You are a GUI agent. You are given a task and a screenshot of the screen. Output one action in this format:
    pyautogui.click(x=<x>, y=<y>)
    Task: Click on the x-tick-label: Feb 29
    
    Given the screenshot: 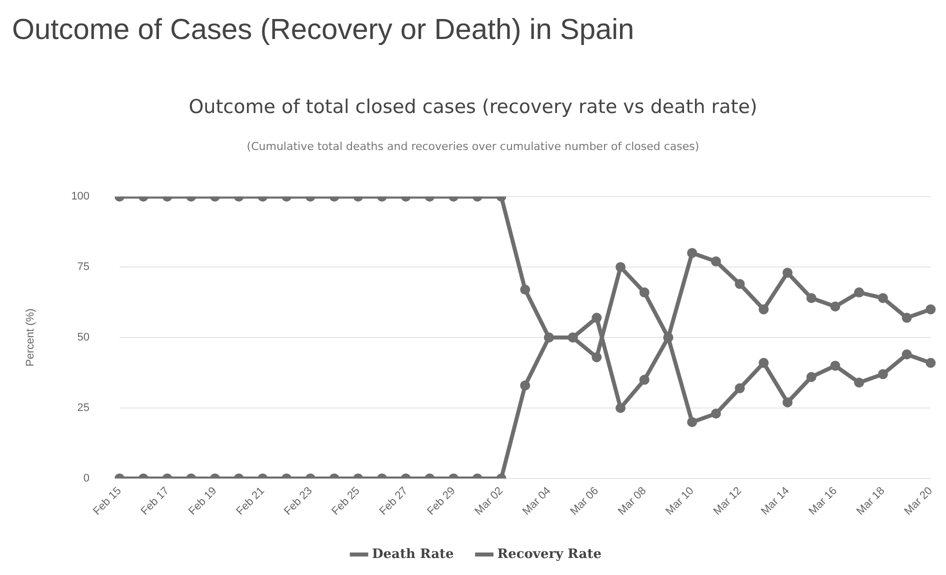 What is the action you would take?
    pyautogui.click(x=441, y=501)
    